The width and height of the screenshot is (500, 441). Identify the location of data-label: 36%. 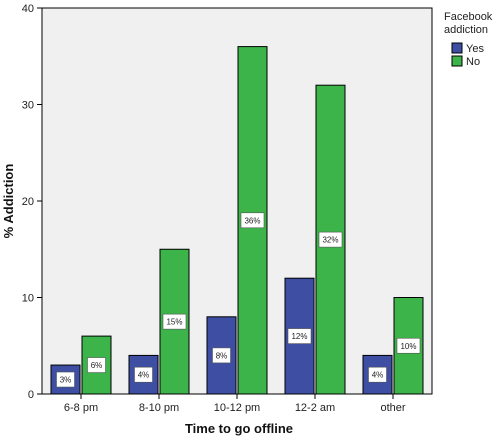
(252, 220).